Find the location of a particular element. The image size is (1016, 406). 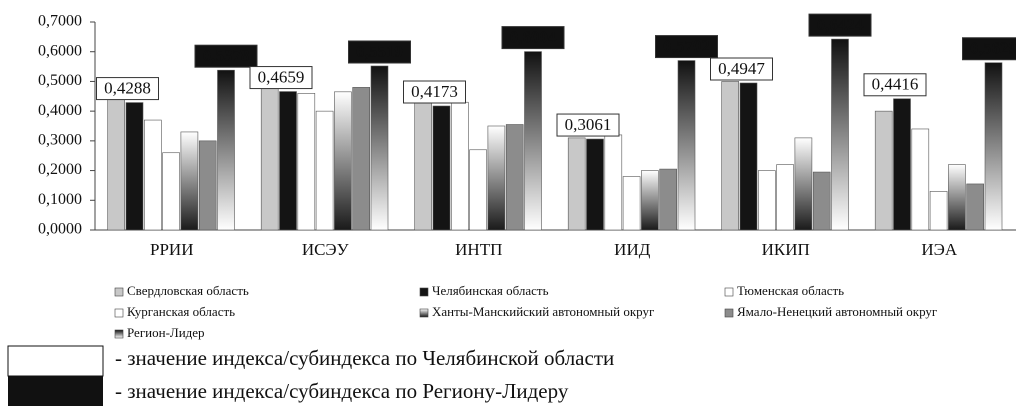

value-label: 0,5378 is located at coordinates (226, 55).